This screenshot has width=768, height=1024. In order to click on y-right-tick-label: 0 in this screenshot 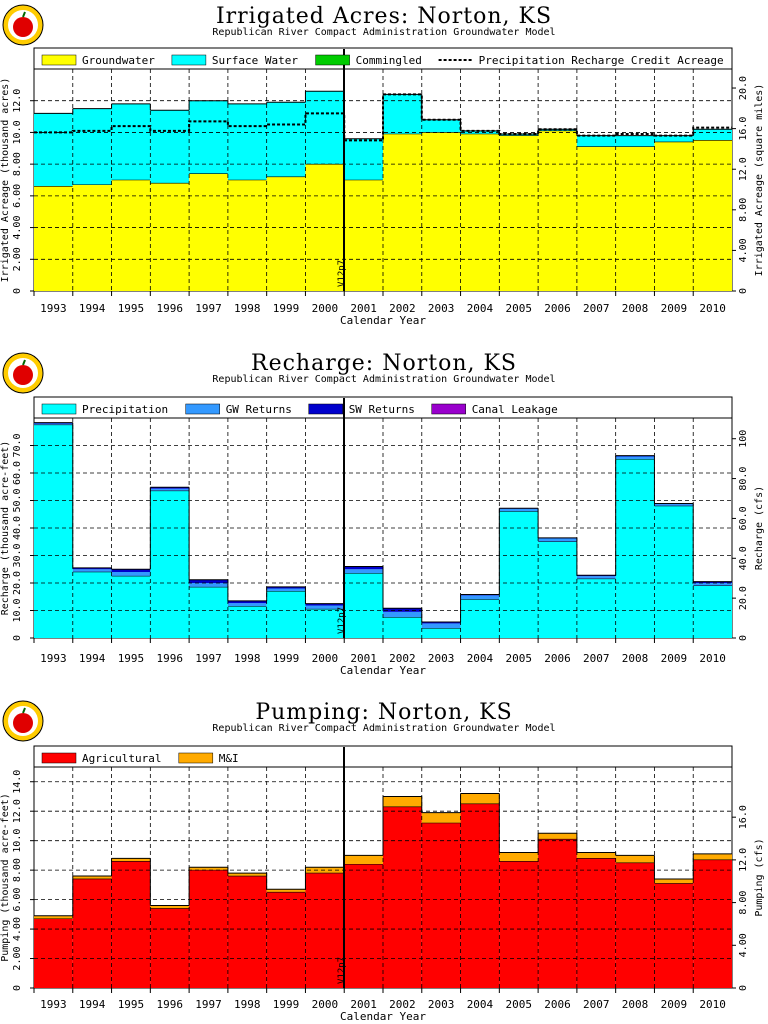, I will do `click(743, 638)`.